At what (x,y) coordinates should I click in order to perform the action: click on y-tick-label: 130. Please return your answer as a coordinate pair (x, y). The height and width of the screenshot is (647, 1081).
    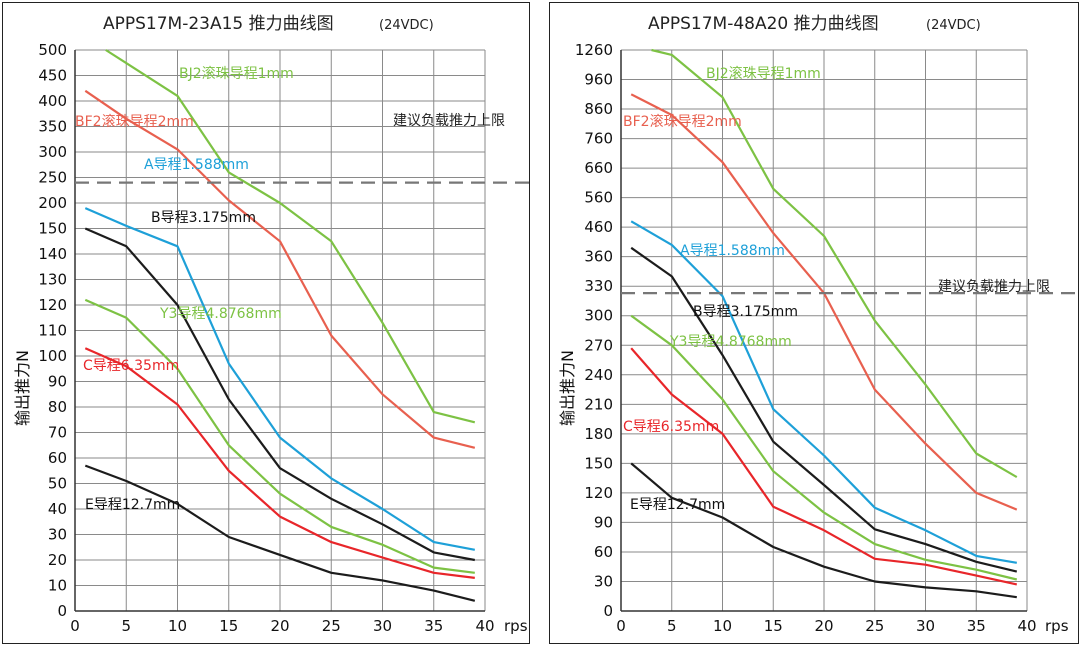
    Looking at the image, I should click on (52, 280).